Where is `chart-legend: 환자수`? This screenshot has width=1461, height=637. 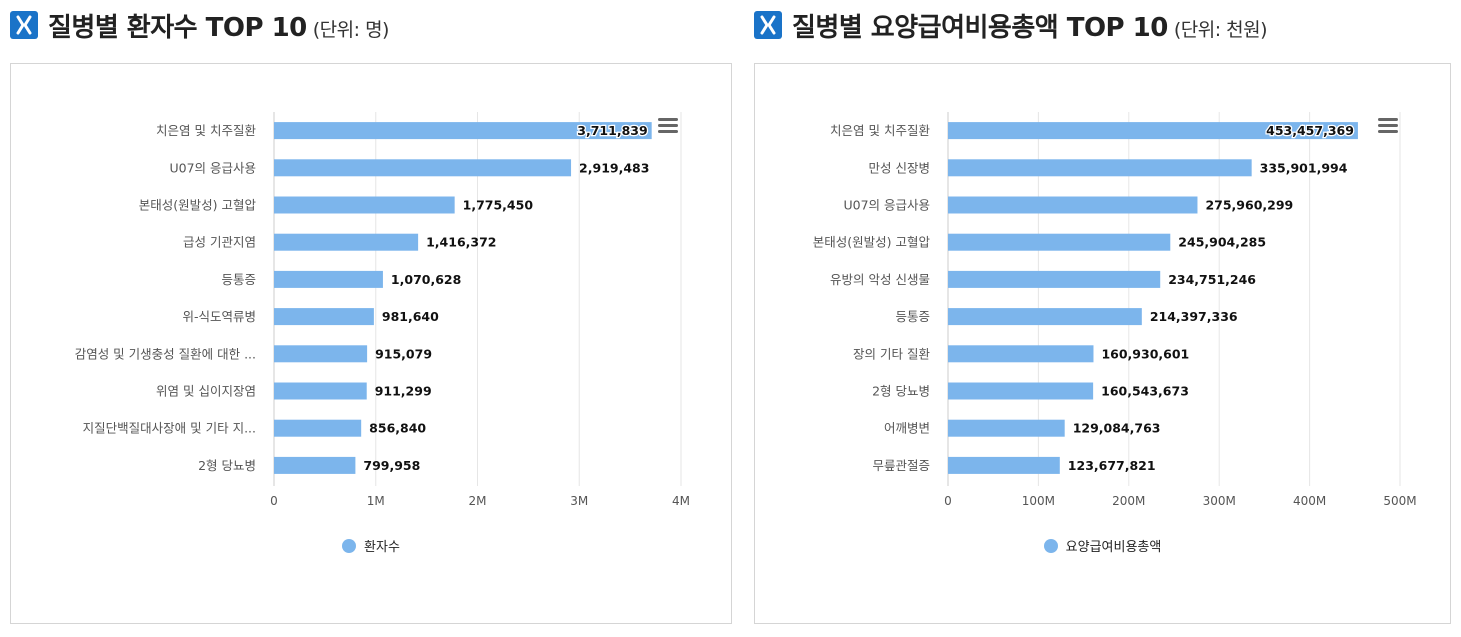 chart-legend: 환자수 is located at coordinates (371, 545).